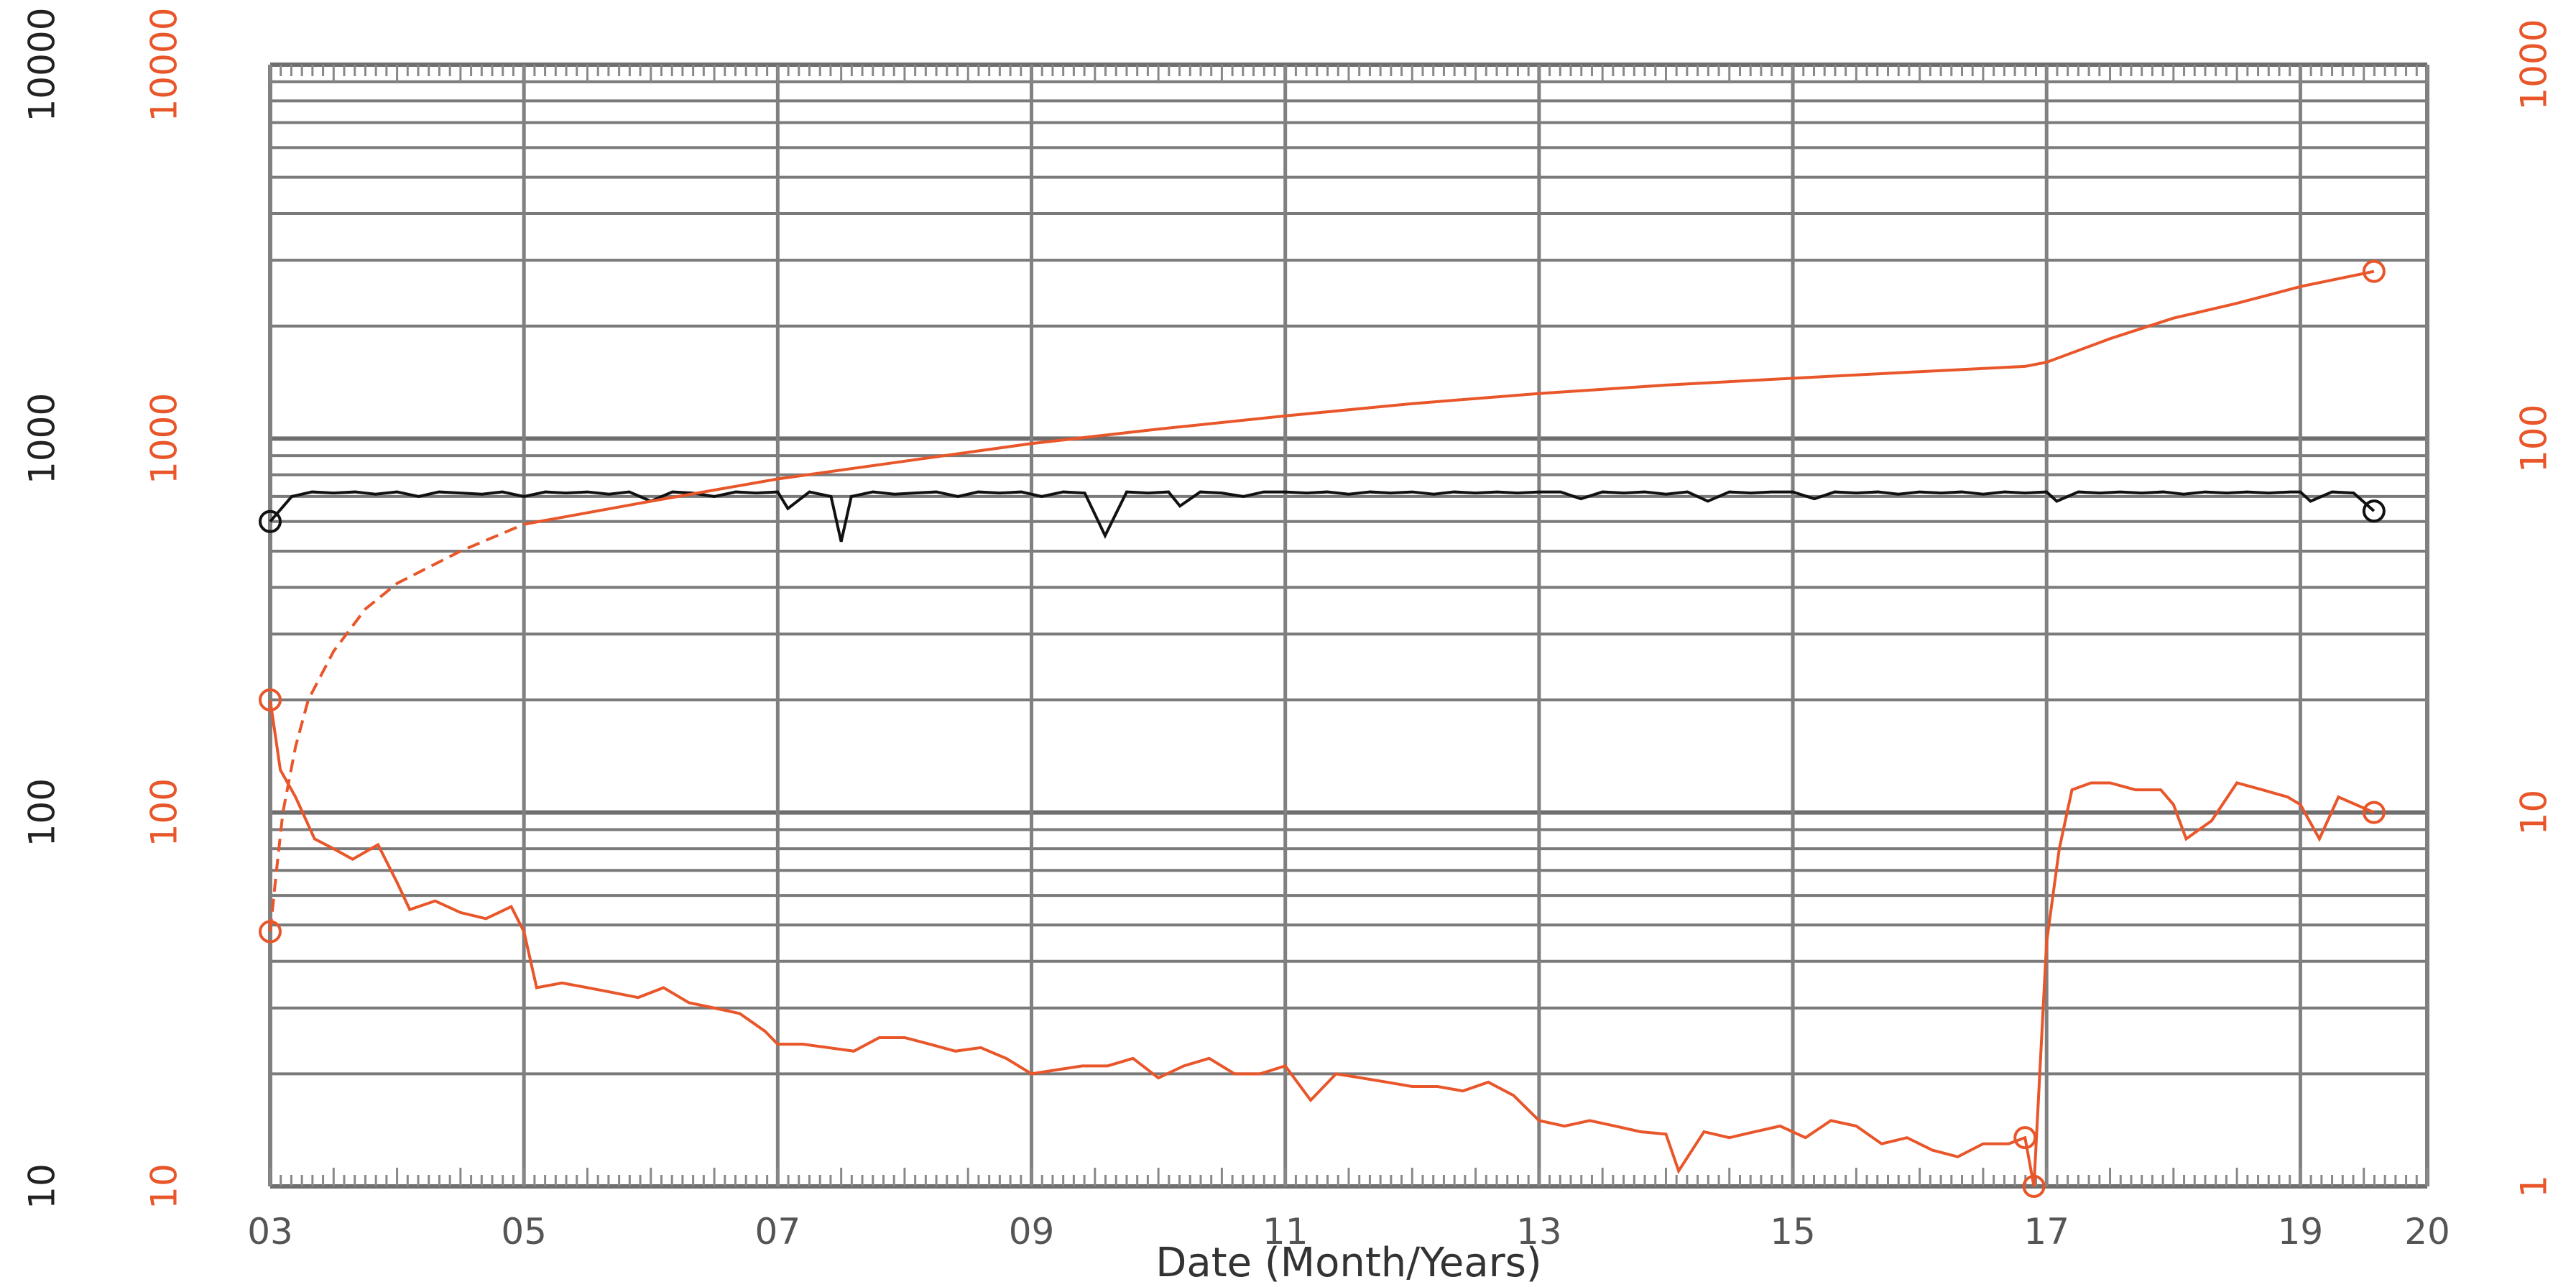 This screenshot has width=2576, height=1287. I want to click on x-tick-label: 09, so click(1032, 1232).